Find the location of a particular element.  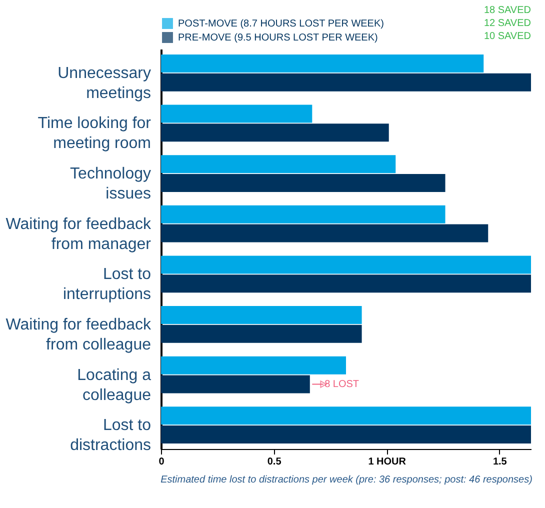

y-tick-label: Waiting for feedback from colleague is located at coordinates (79, 335).